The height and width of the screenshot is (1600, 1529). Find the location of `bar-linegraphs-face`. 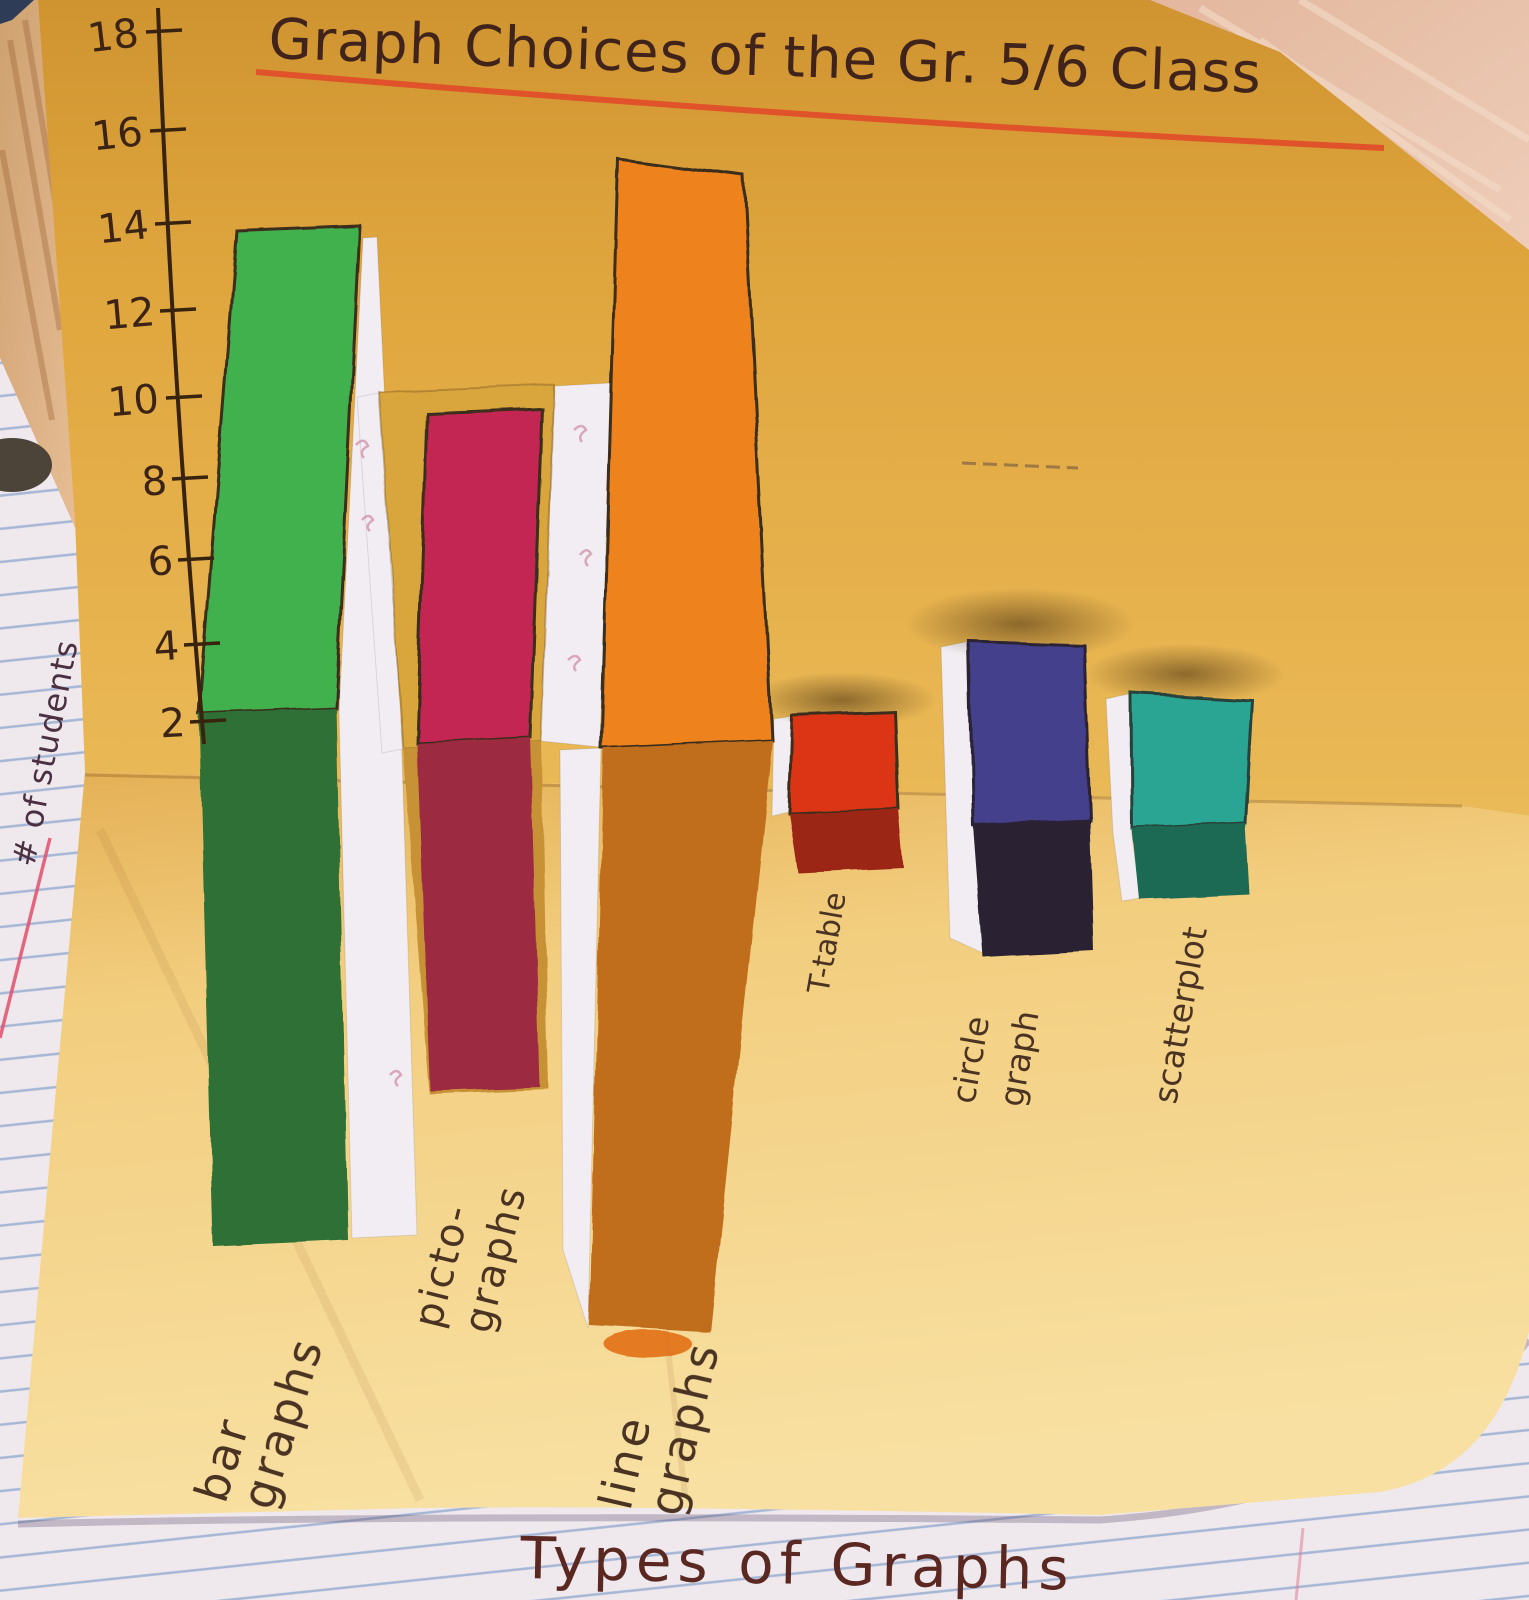

bar-linegraphs-face is located at coordinates (686, 453).